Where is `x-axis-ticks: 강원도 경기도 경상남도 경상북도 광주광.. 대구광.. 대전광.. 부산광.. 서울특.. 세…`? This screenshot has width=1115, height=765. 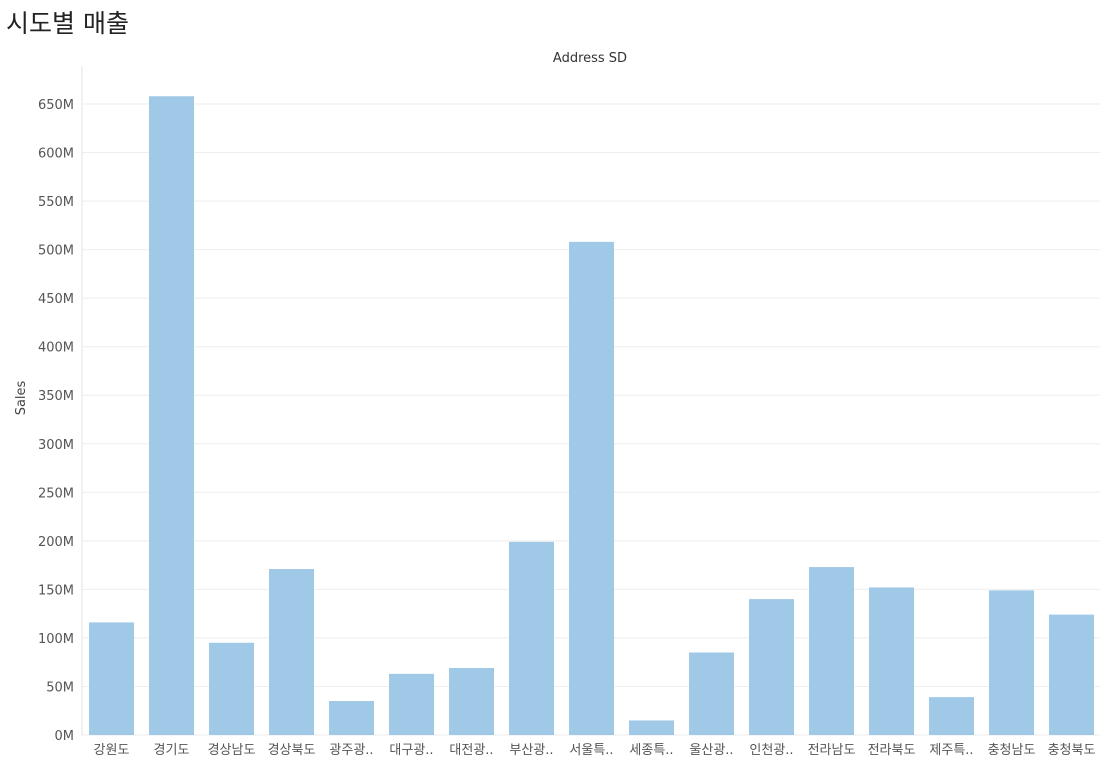
x-axis-ticks: 강원도 경기도 경상남도 경상북도 광주광.. 대구광.. 대전광.. 부산광.. 서울특.. 세… is located at coordinates (595, 750).